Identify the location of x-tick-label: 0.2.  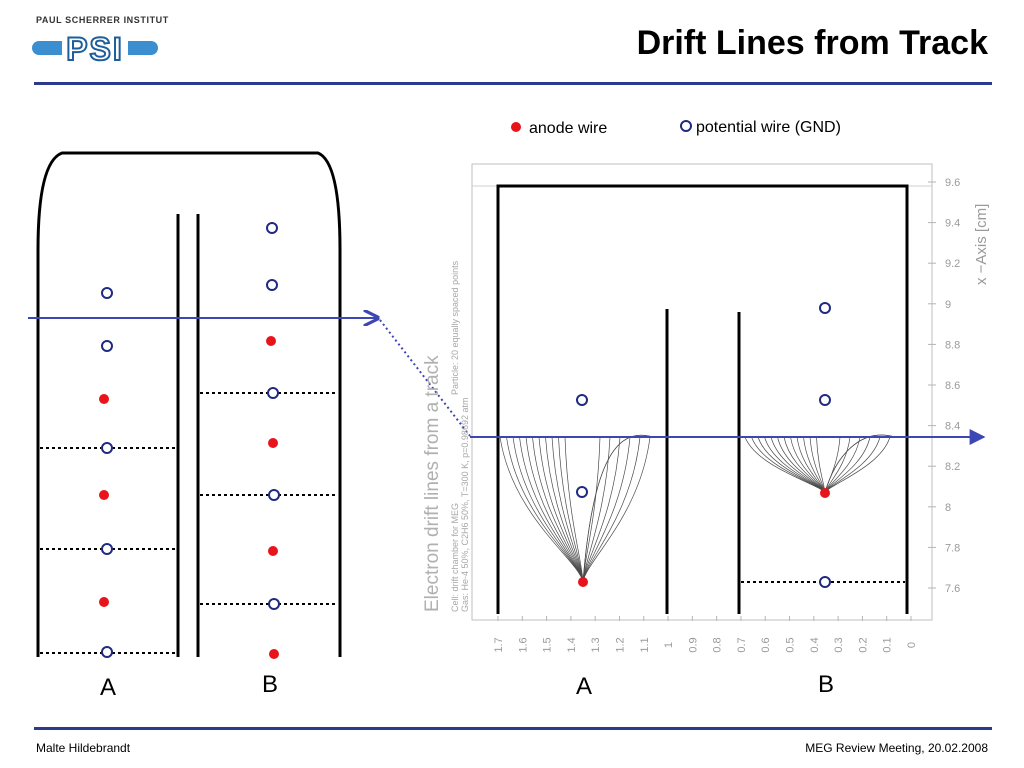
(863, 644).